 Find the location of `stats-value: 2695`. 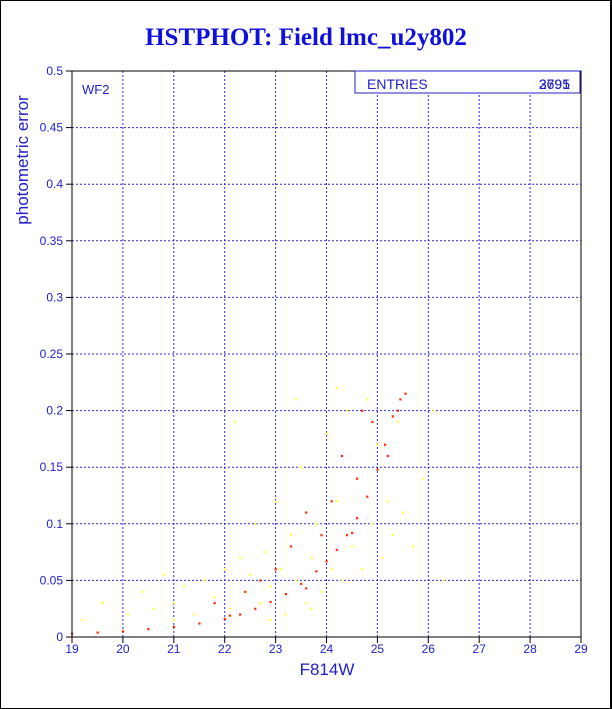

stats-value: 2695 is located at coordinates (554, 84).